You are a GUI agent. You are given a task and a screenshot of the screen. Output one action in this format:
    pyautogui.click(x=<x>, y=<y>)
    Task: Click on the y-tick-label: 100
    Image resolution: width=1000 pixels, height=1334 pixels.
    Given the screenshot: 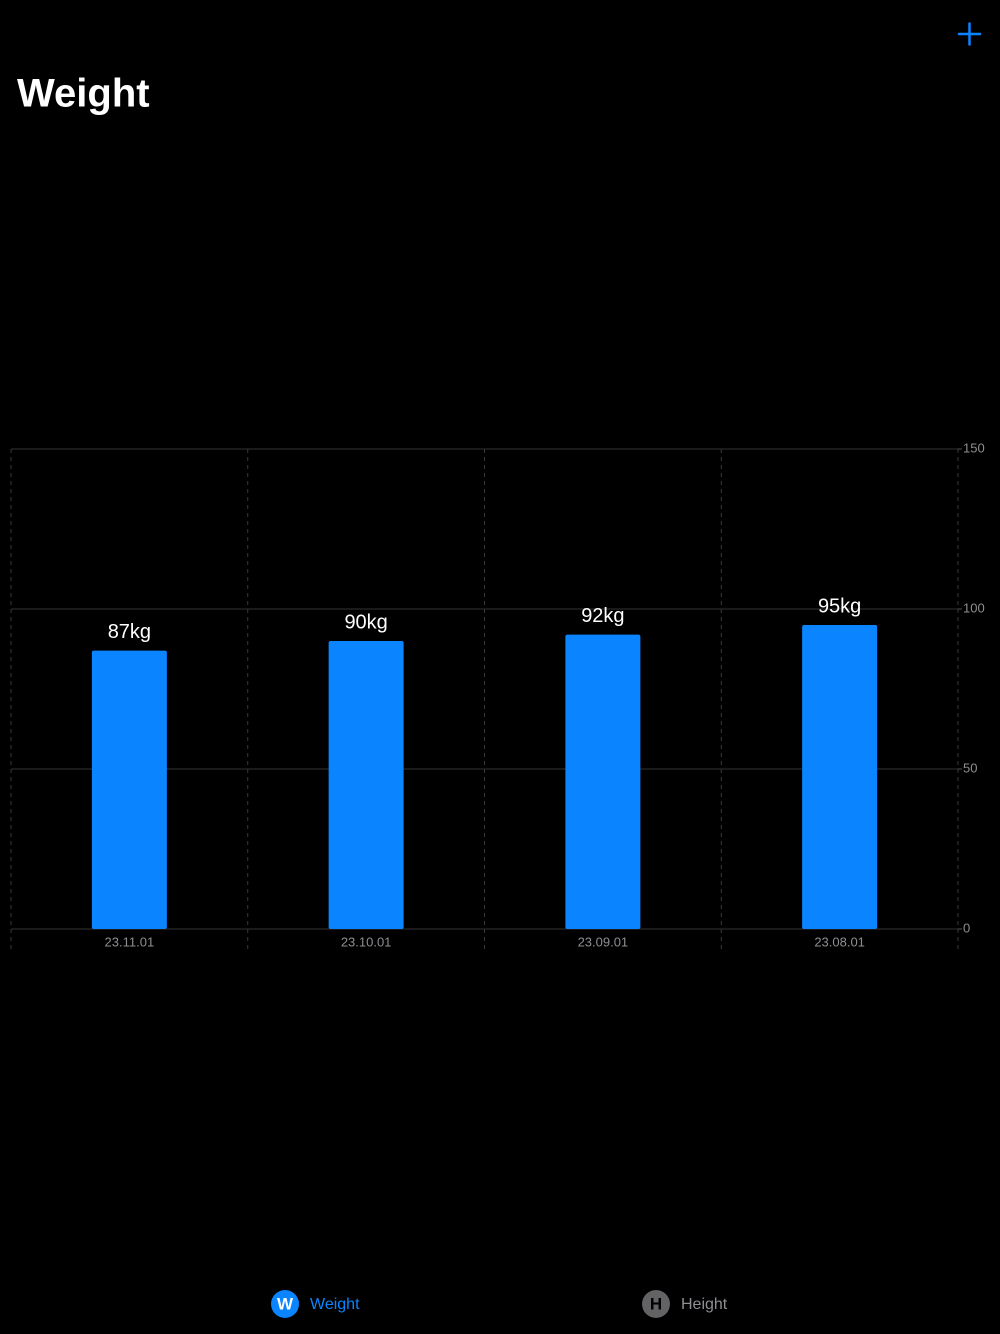 What is the action you would take?
    pyautogui.click(x=974, y=607)
    